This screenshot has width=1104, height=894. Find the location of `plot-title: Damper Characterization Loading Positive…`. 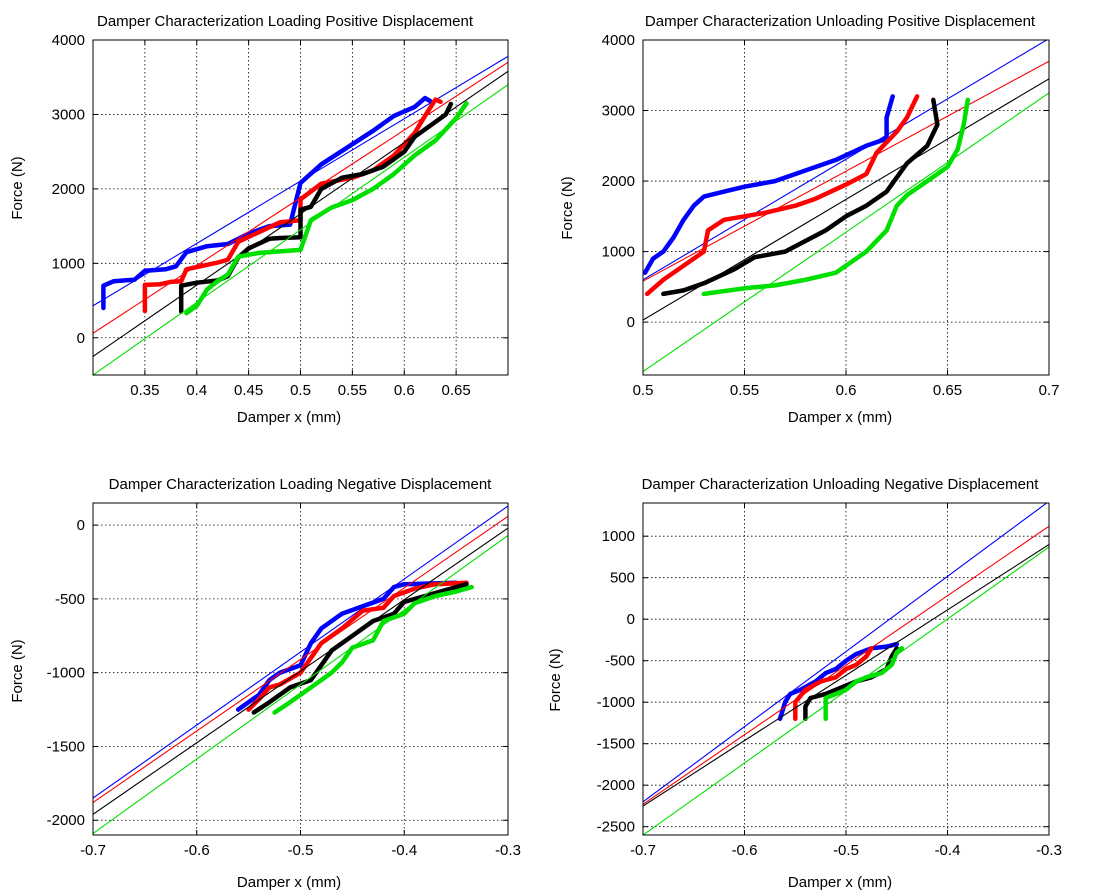

plot-title: Damper Characterization Loading Positive… is located at coordinates (285, 21).